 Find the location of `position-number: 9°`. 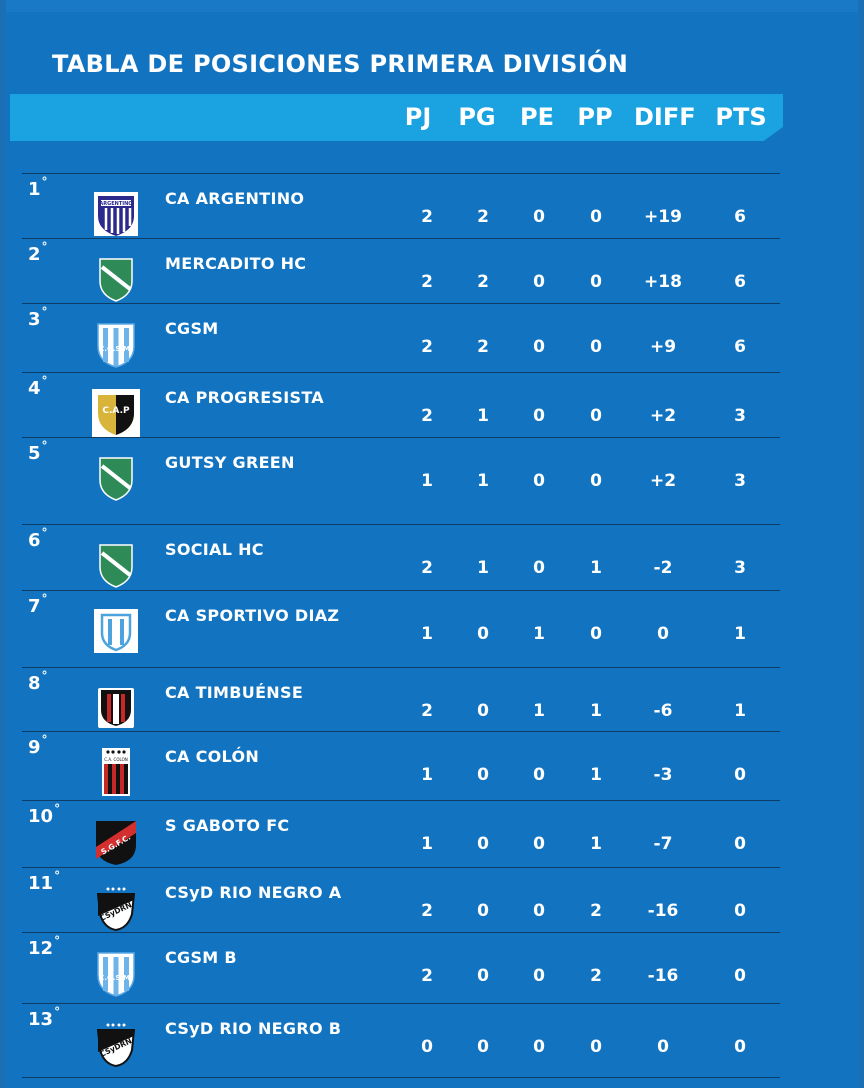

position-number: 9° is located at coordinates (38, 745).